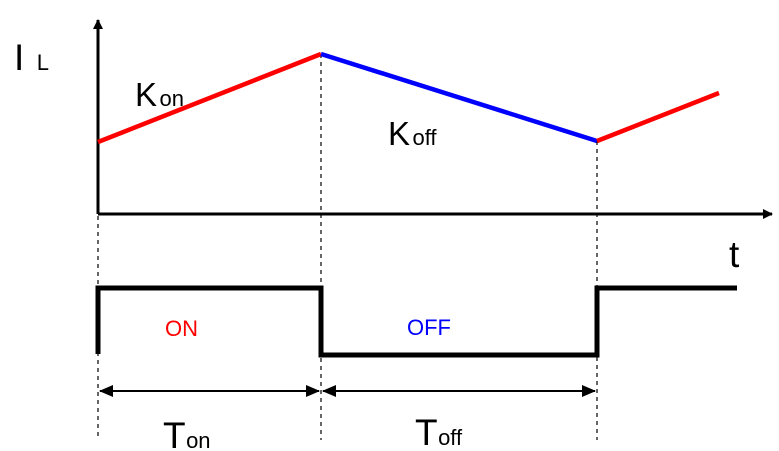  What do you see at coordinates (19, 57) in the screenshot?
I see `y-axis-label-main: I` at bounding box center [19, 57].